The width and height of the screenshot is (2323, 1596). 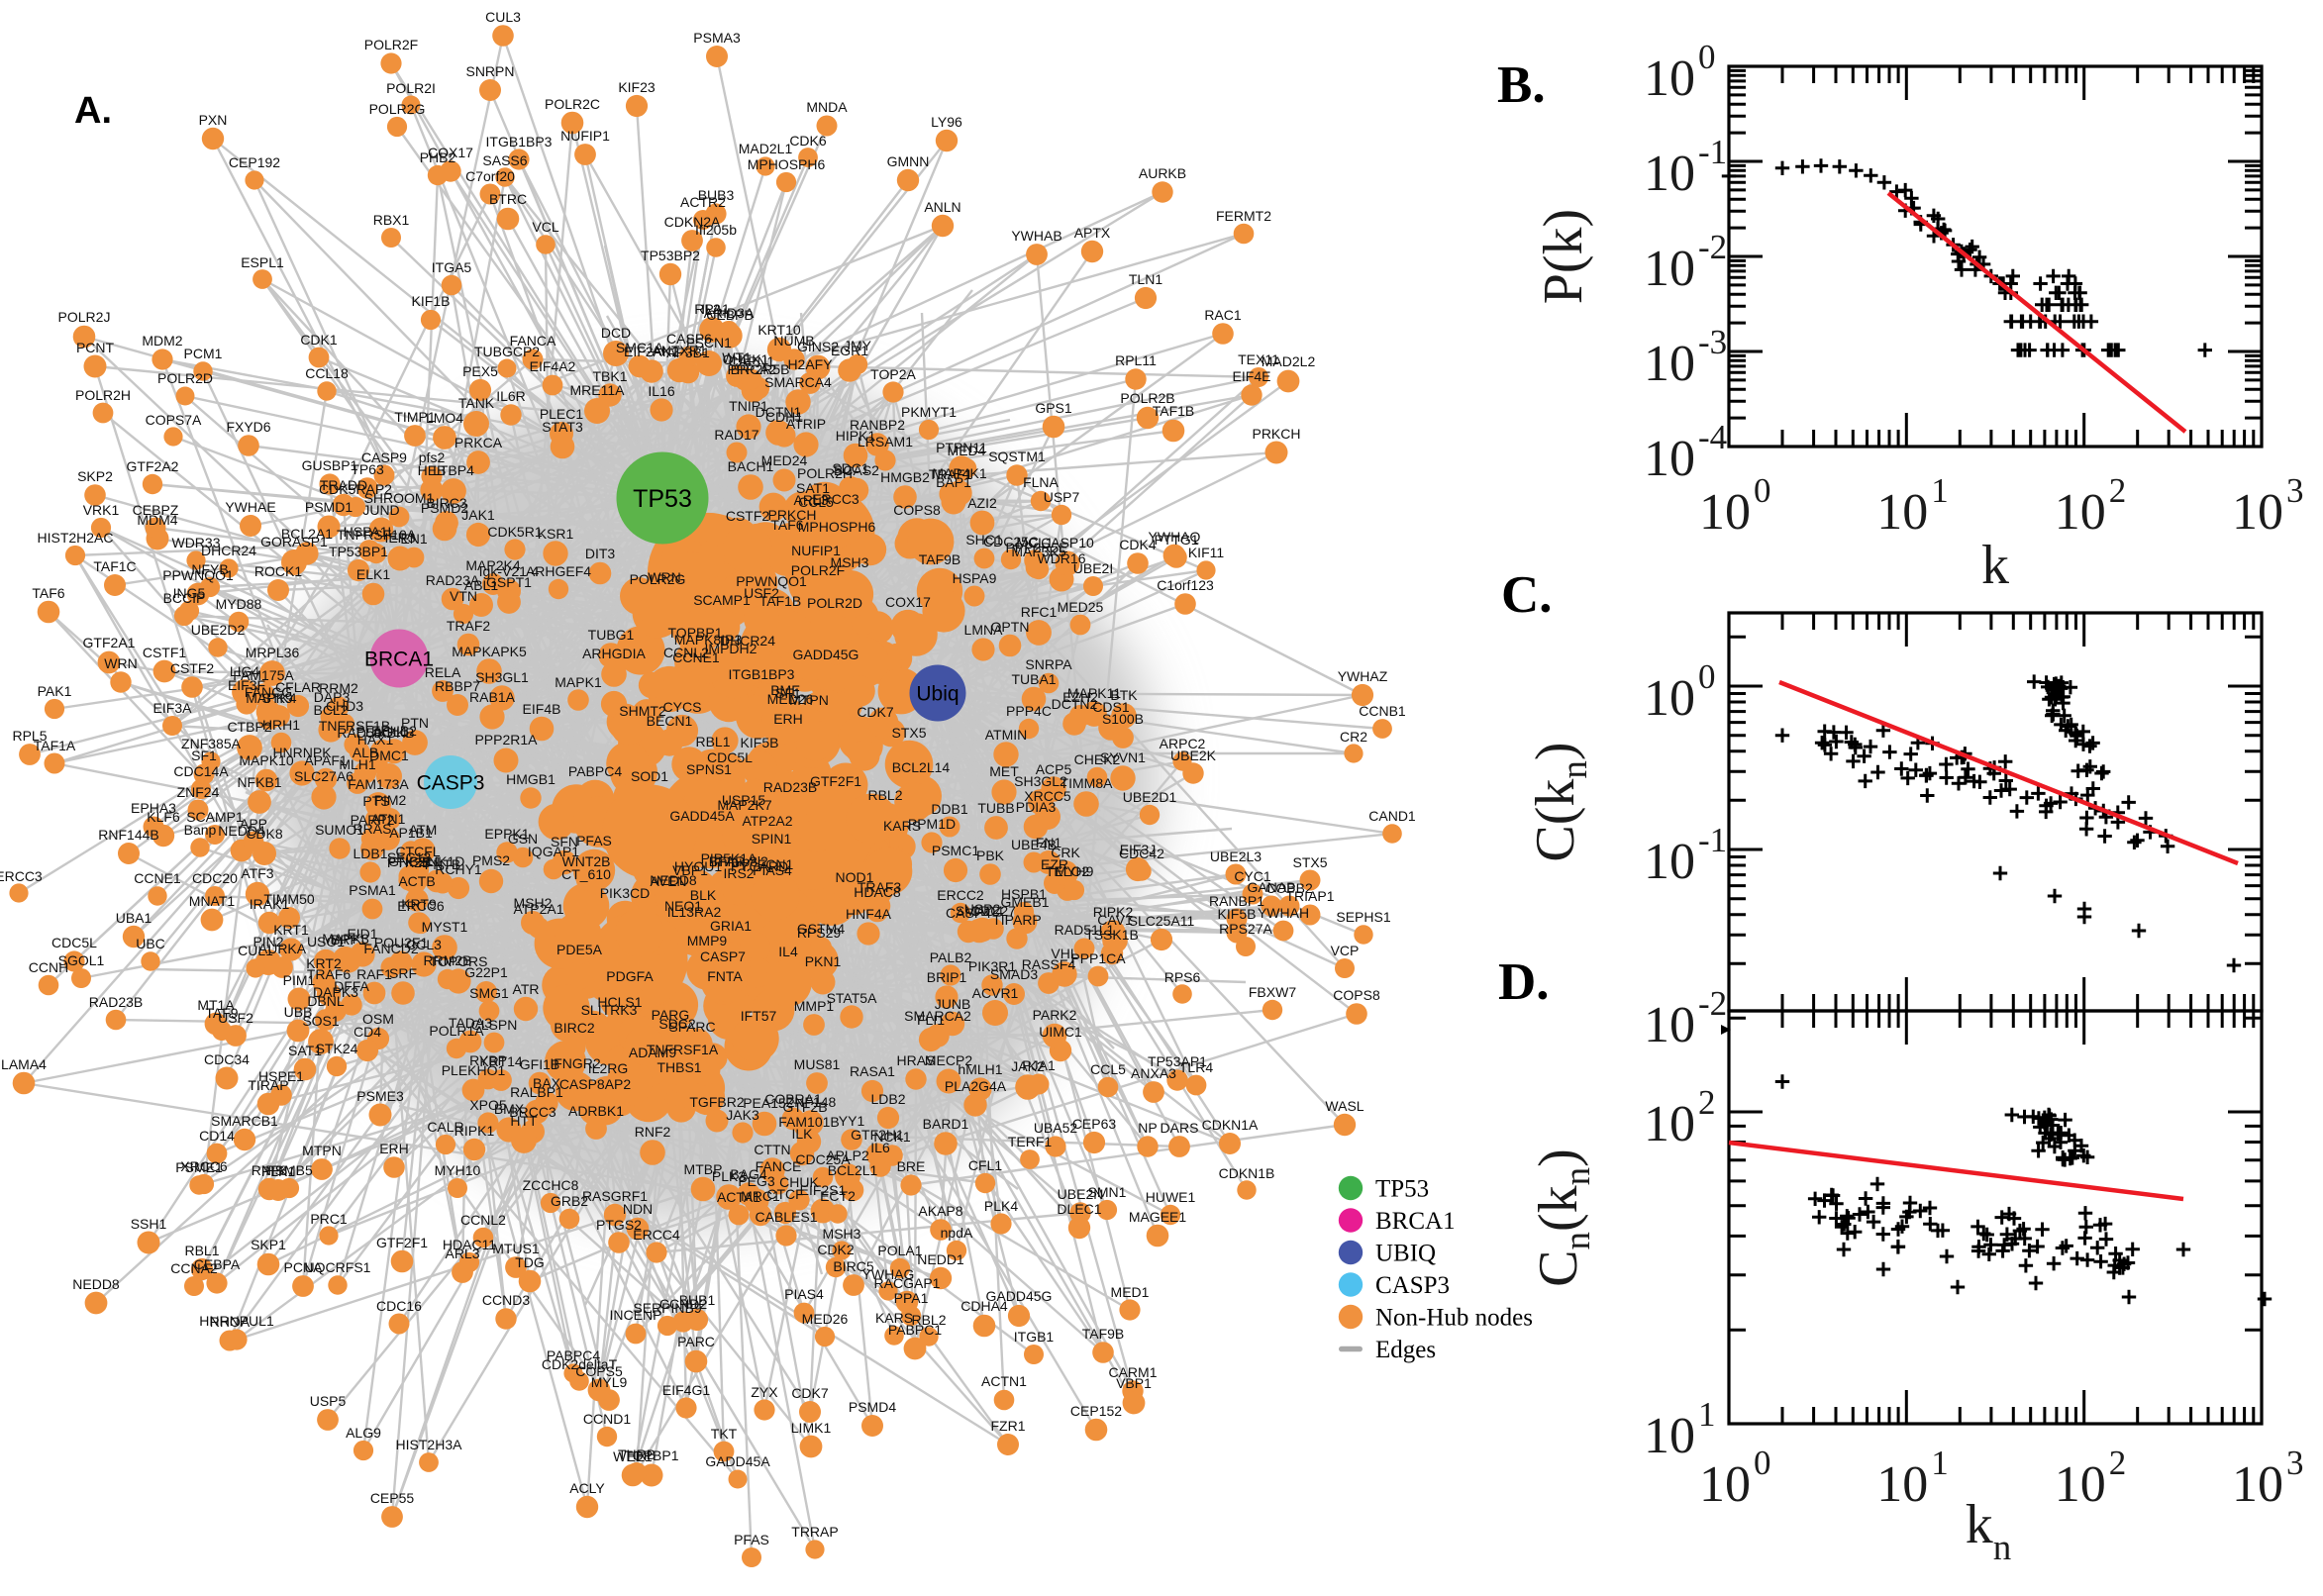 I want to click on svg-text: GTF2A1, so click(x=109, y=642).